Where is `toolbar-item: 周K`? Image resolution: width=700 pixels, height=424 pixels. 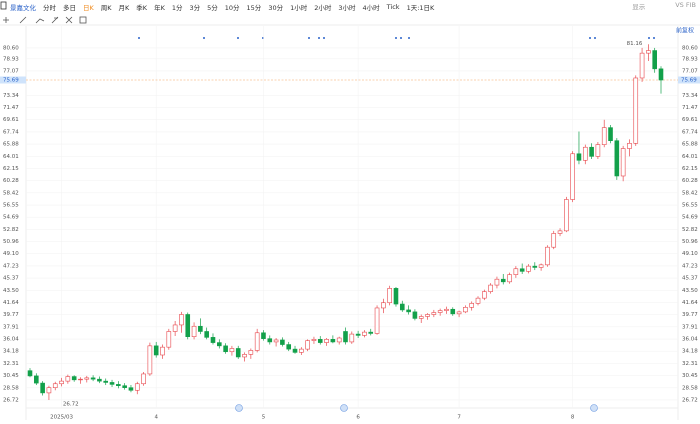
toolbar-item: 周K is located at coordinates (106, 7).